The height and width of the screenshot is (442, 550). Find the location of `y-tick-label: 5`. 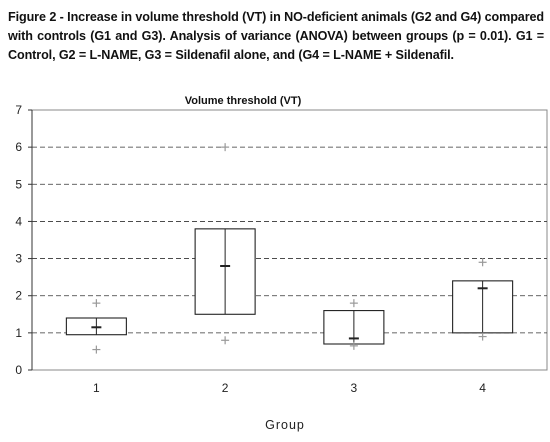

y-tick-label: 5 is located at coordinates (18, 184).